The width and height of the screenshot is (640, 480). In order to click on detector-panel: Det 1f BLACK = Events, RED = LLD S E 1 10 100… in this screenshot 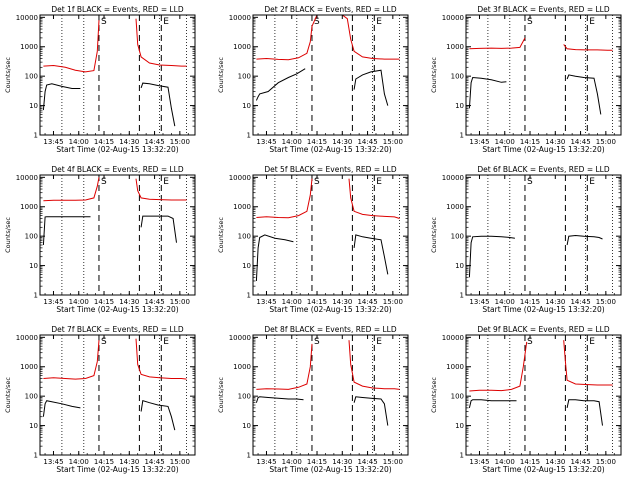, I will do `click(100, 79)`.